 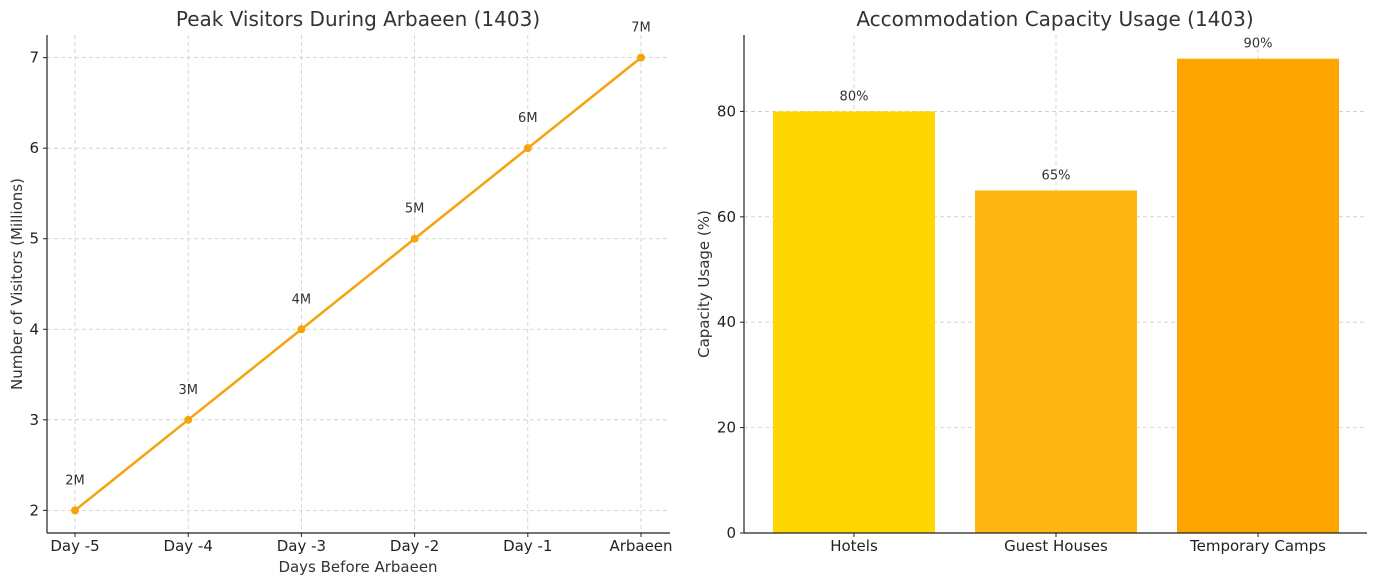 I want to click on bar-chart-y-tick-label: 0, so click(x=731, y=533).